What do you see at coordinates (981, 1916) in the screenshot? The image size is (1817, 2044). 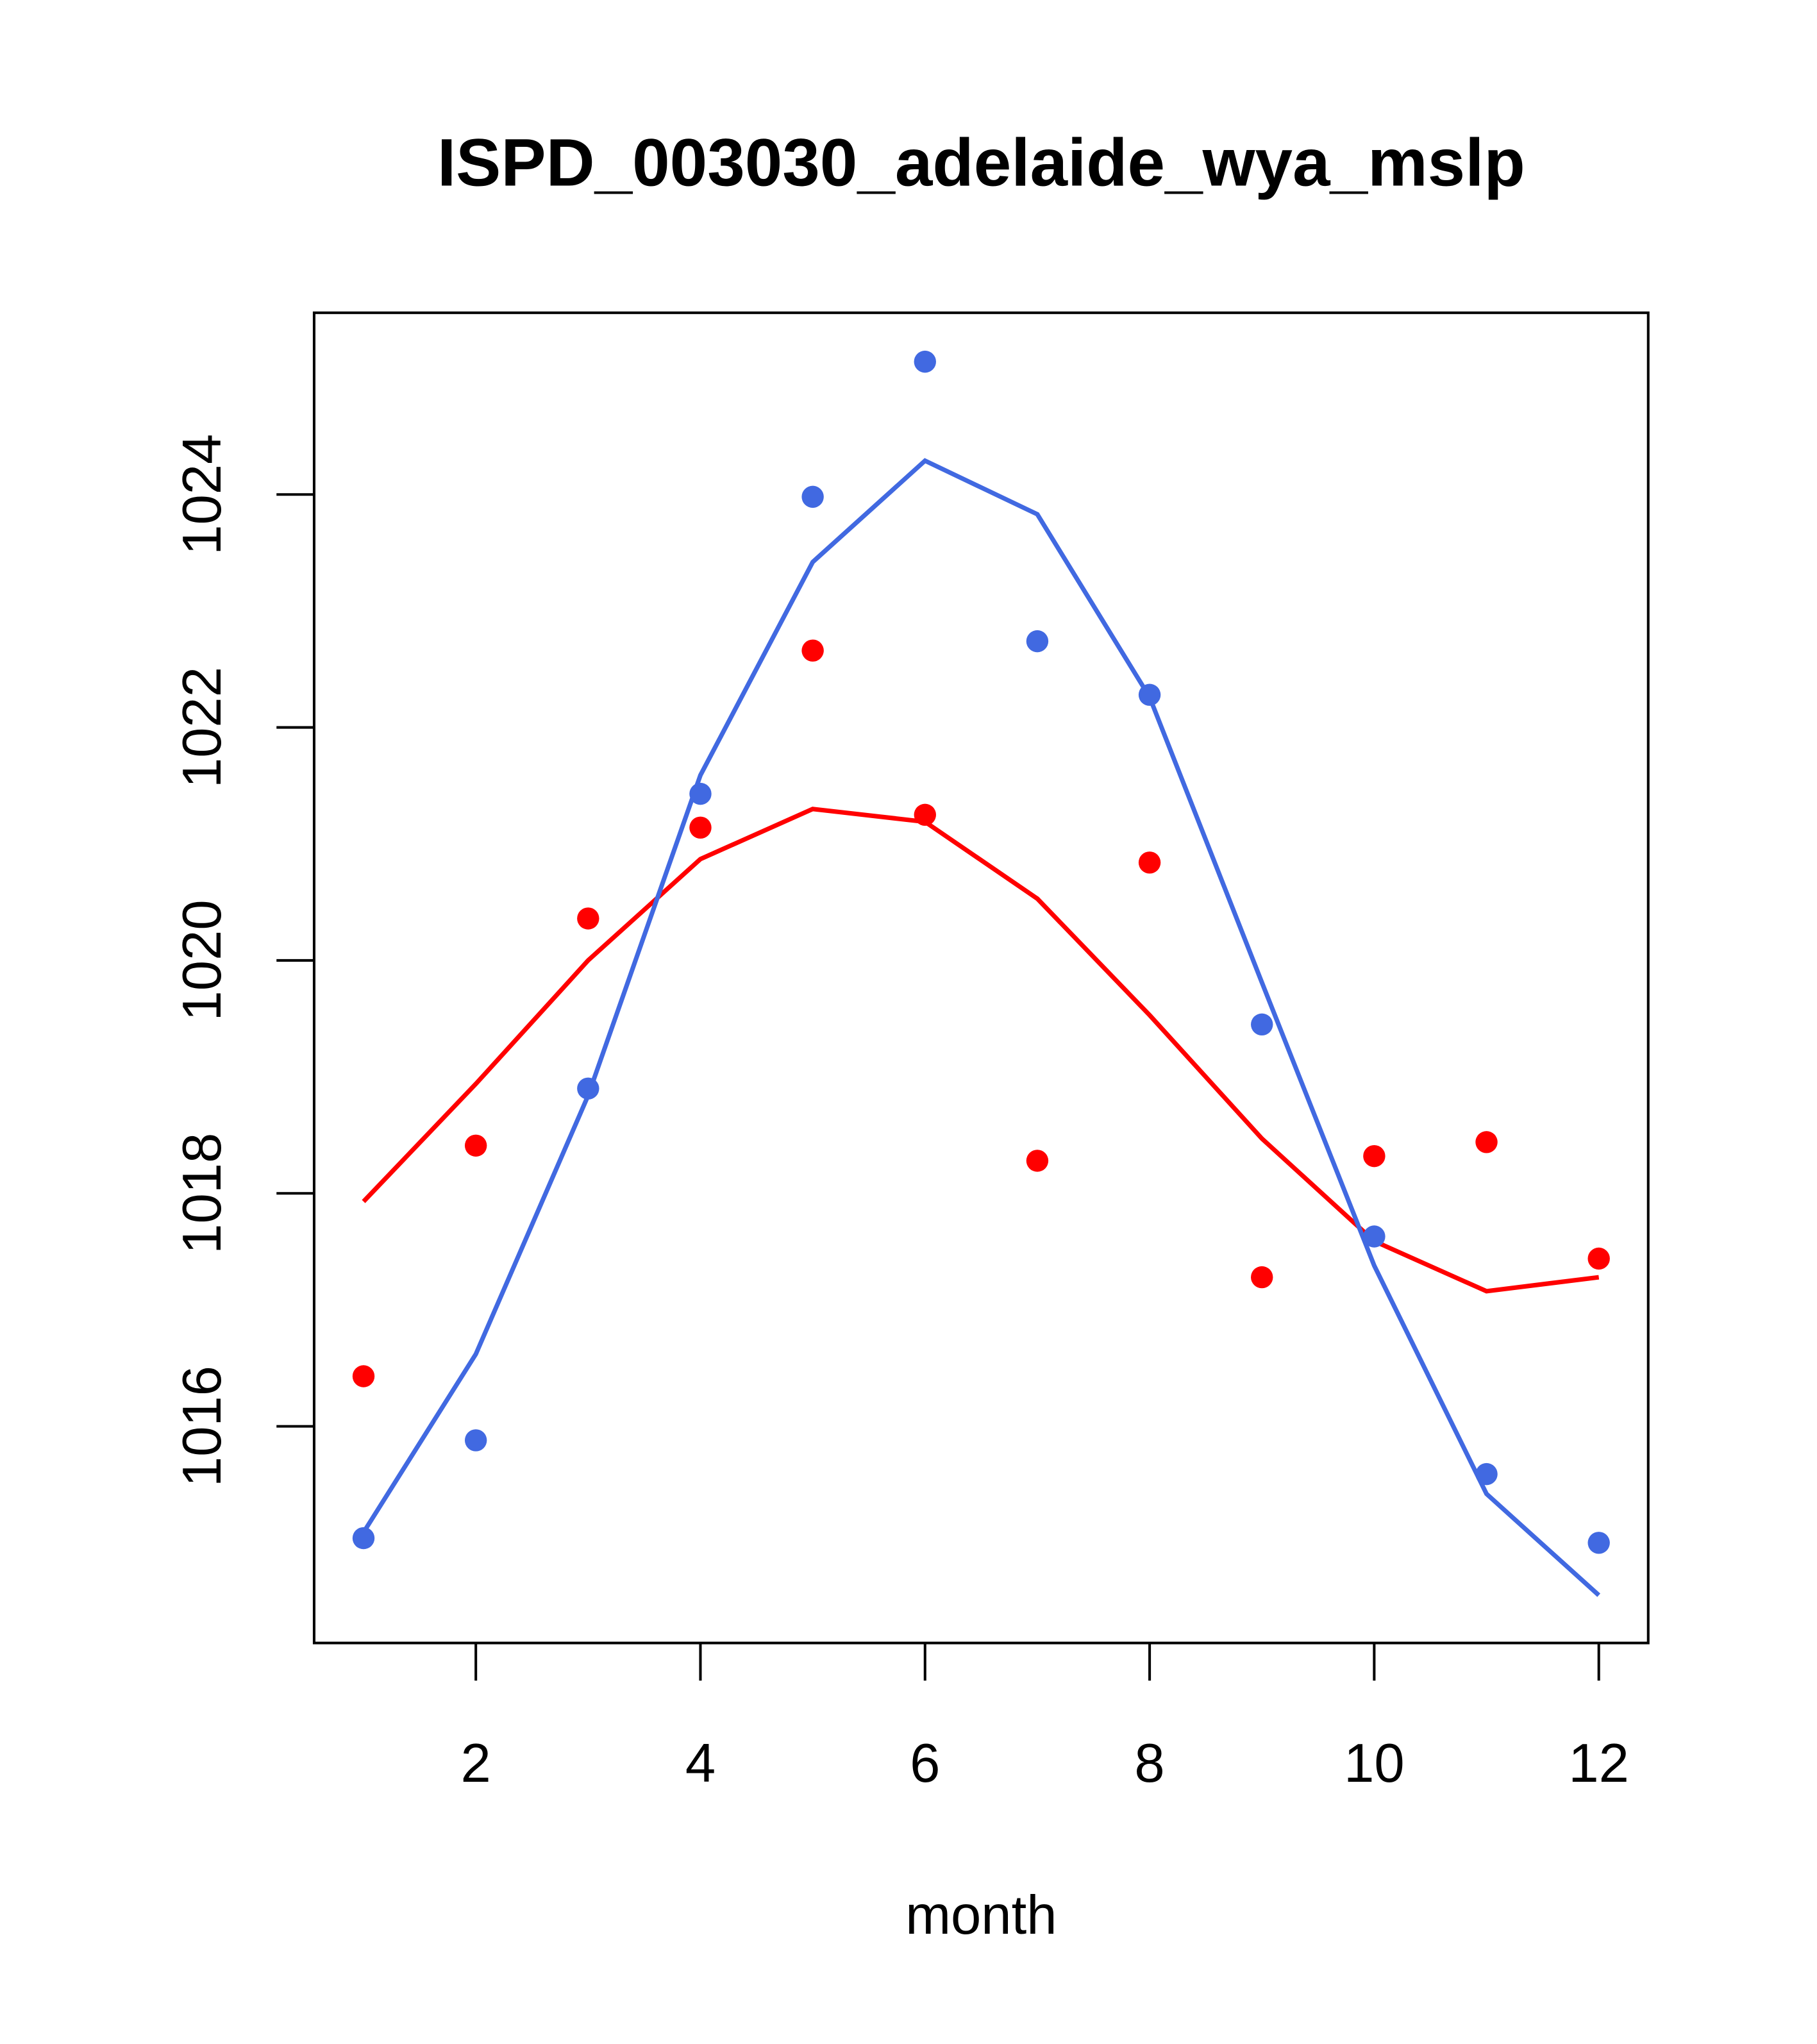 I see `x-axis-label: month` at bounding box center [981, 1916].